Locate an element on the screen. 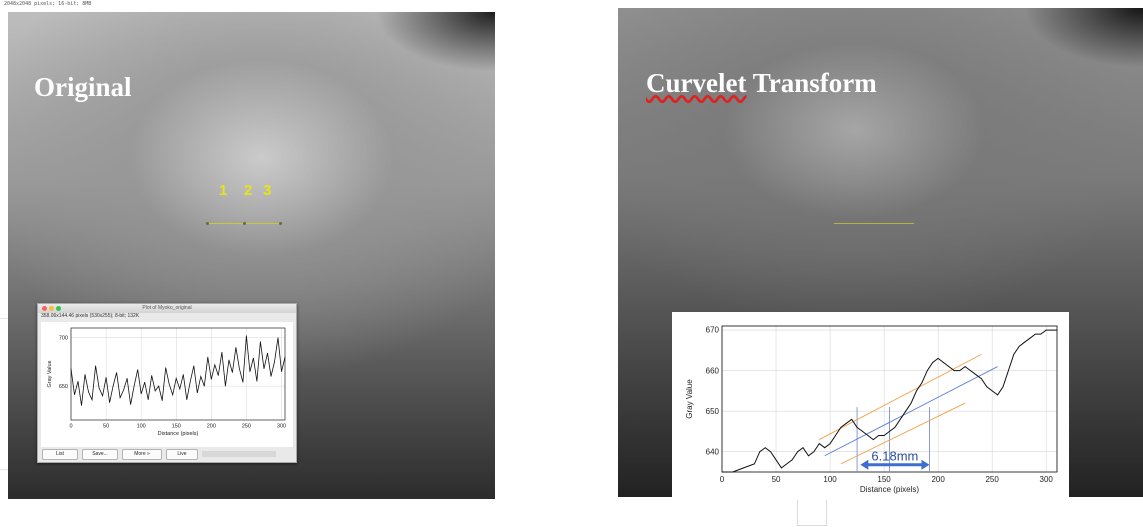 This screenshot has height=527, width=1143. image-caption: 2048x2048 pixels; 16-bit; 8MB is located at coordinates (48, 4).